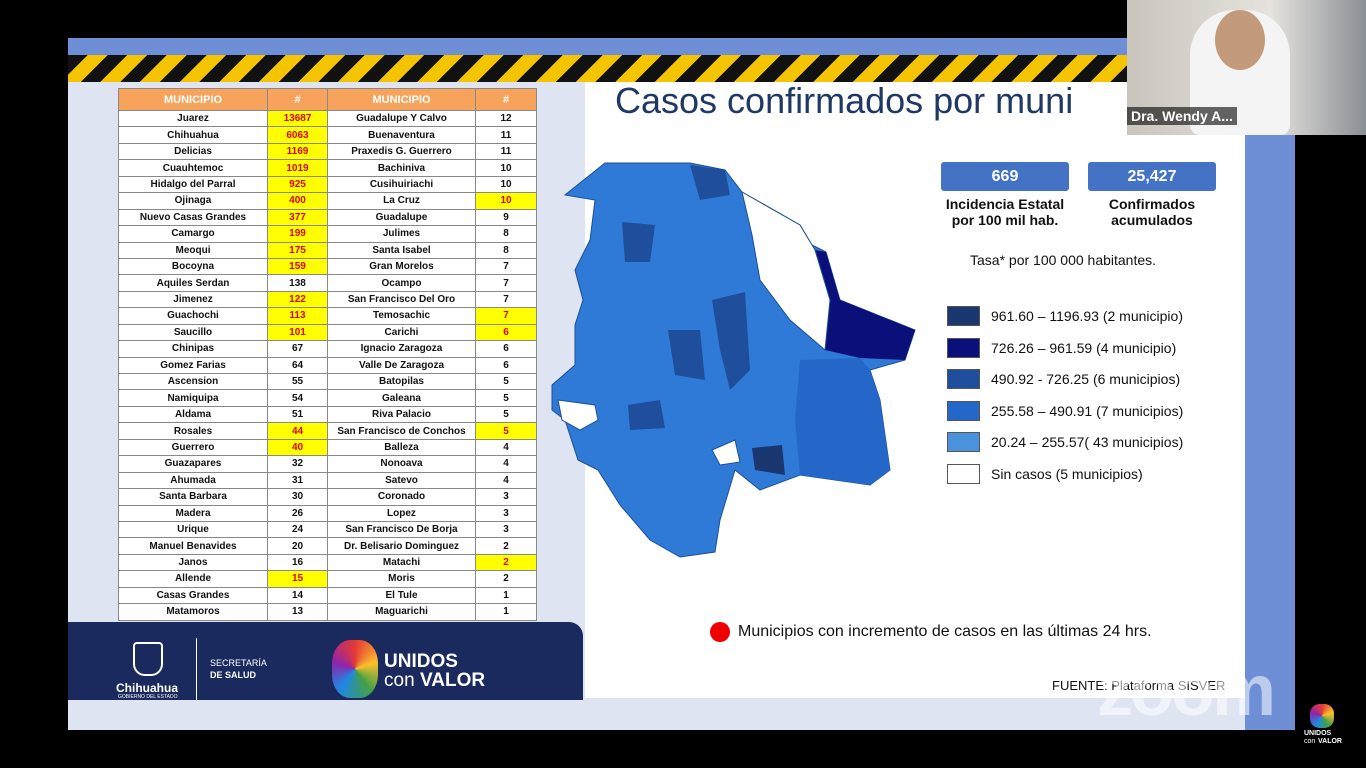 The width and height of the screenshot is (1366, 768). I want to click on municipio-name: Jimenez, so click(193, 299).